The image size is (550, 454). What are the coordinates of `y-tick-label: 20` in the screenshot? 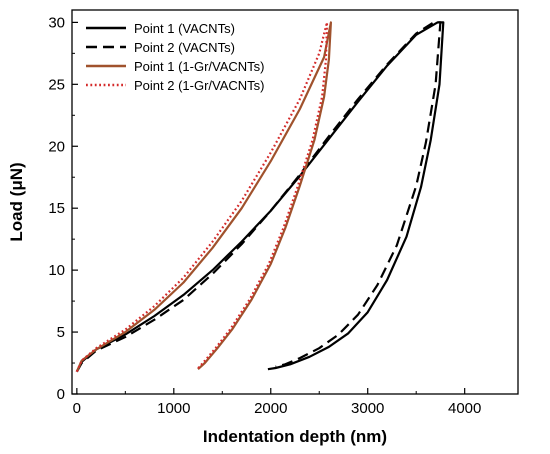 It's located at (56, 146).